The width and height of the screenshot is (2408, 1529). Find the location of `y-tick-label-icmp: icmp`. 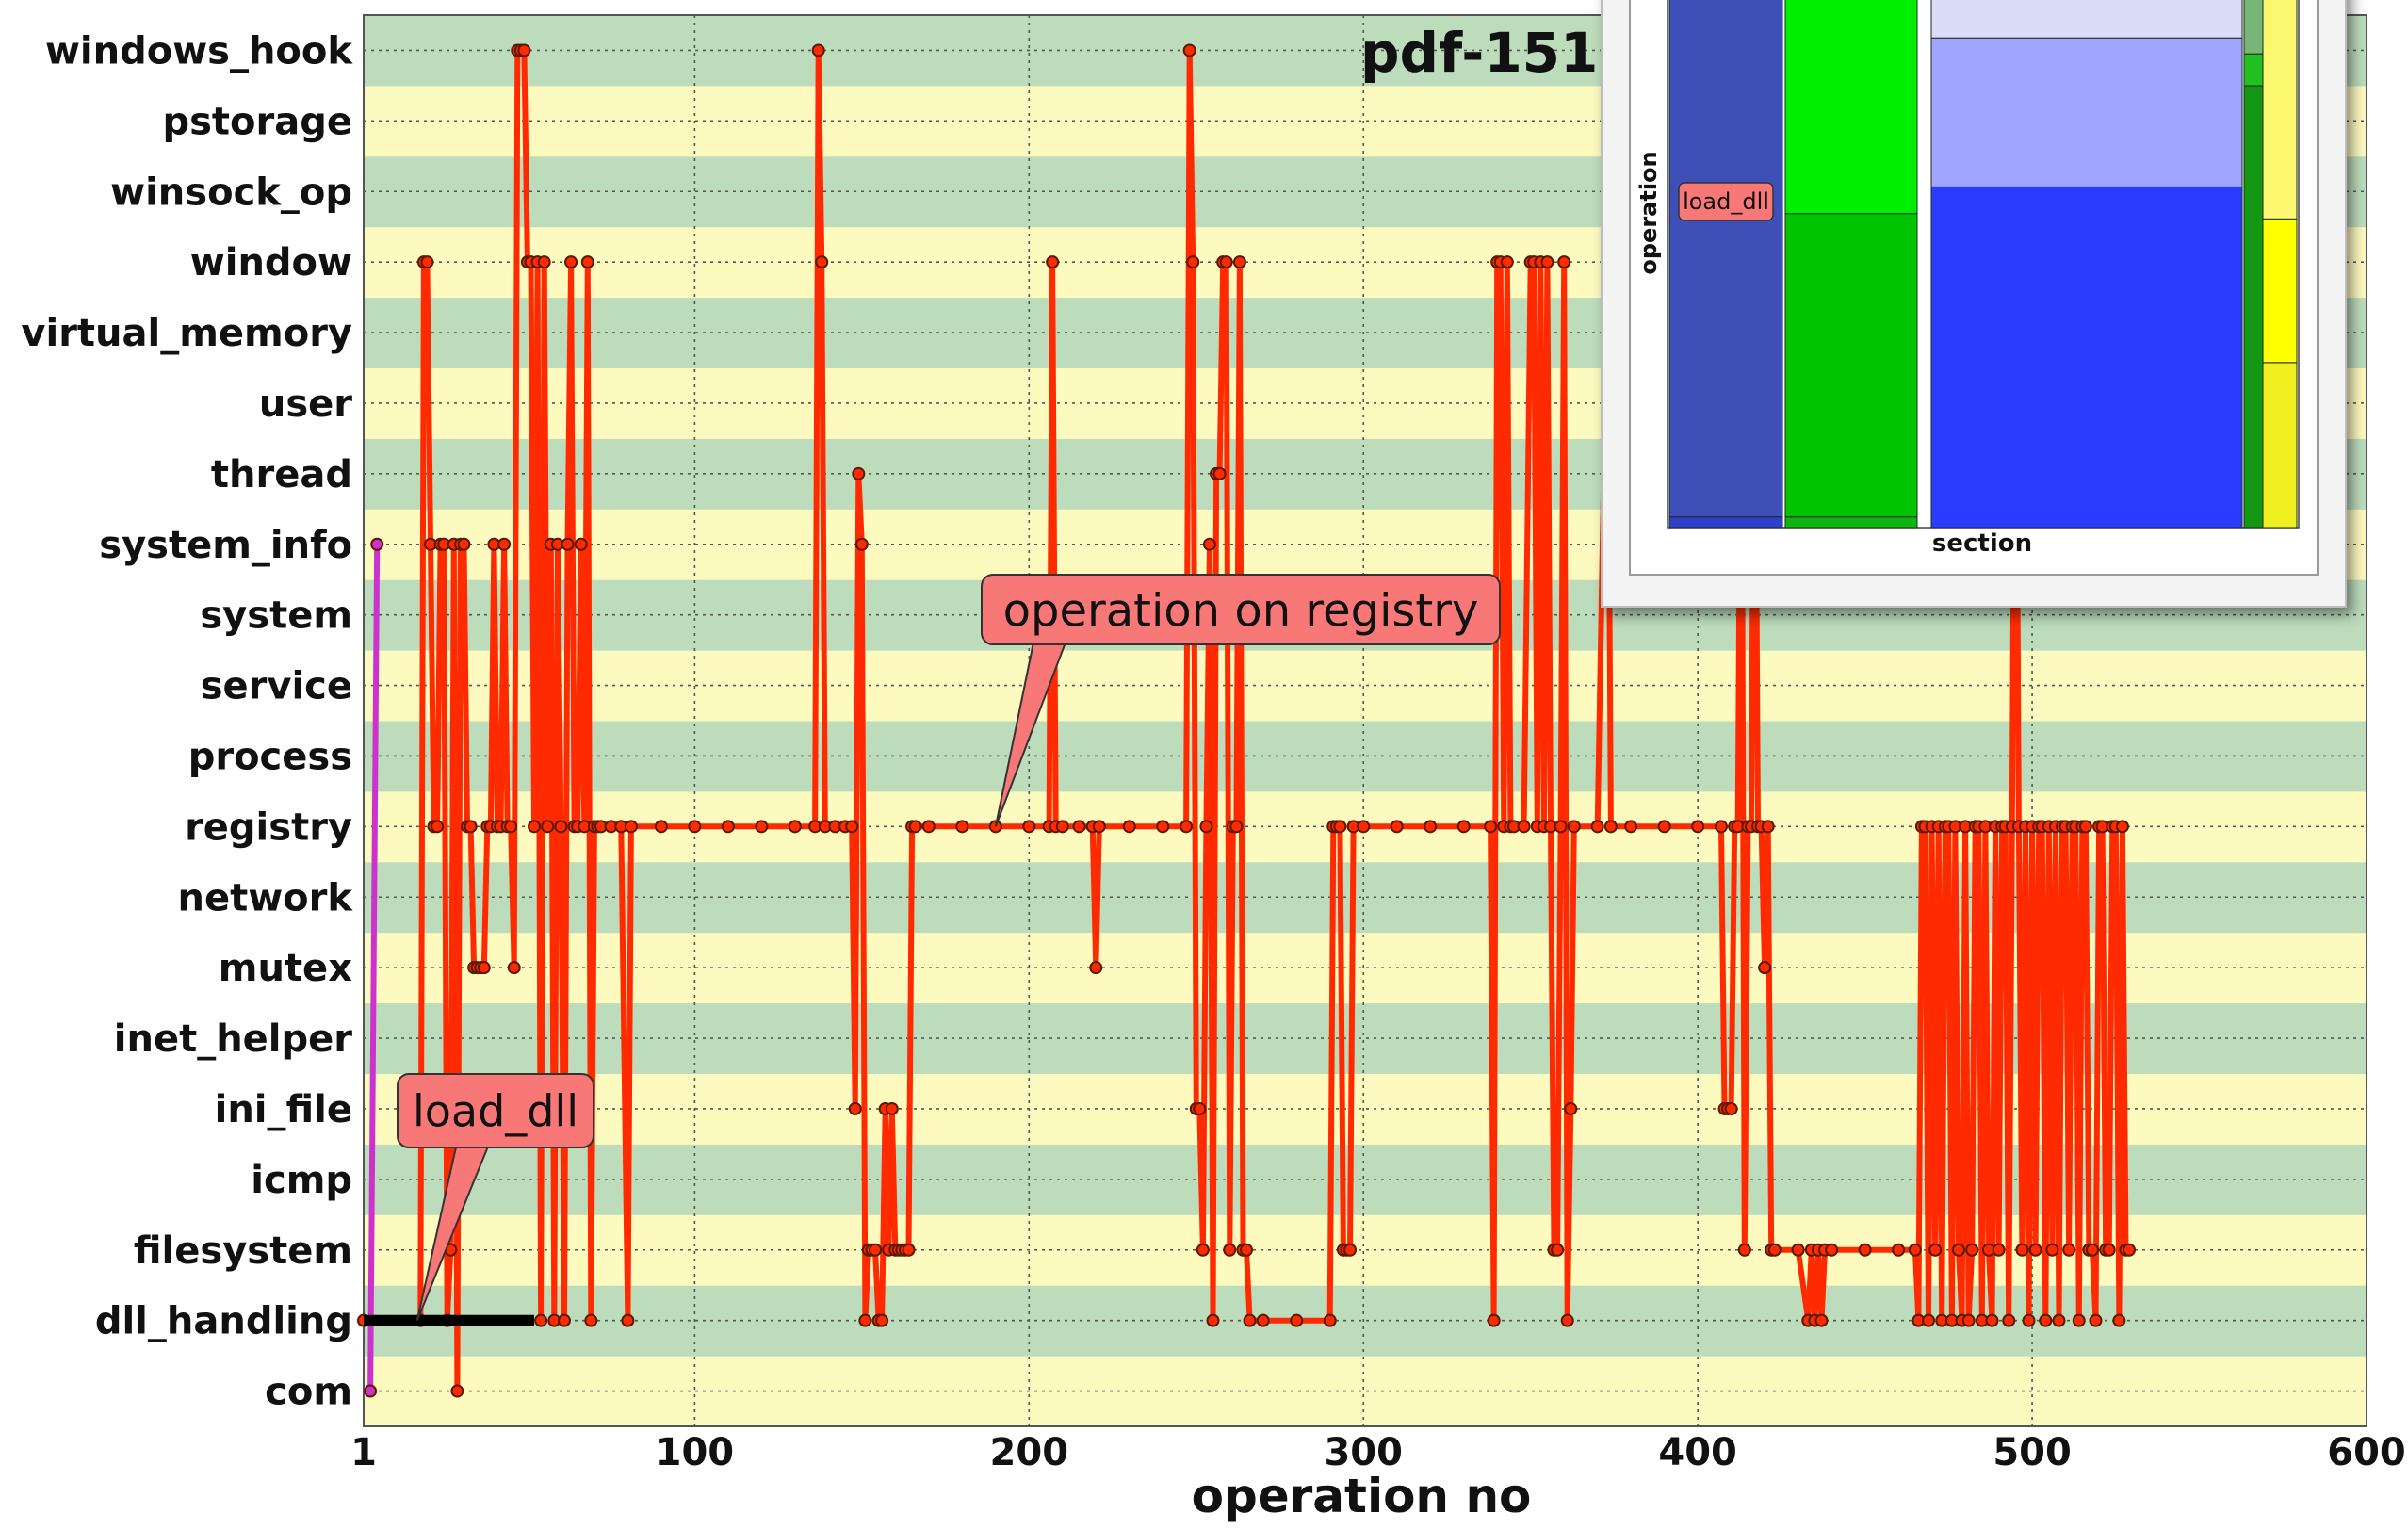

y-tick-label-icmp: icmp is located at coordinates (301, 1180).